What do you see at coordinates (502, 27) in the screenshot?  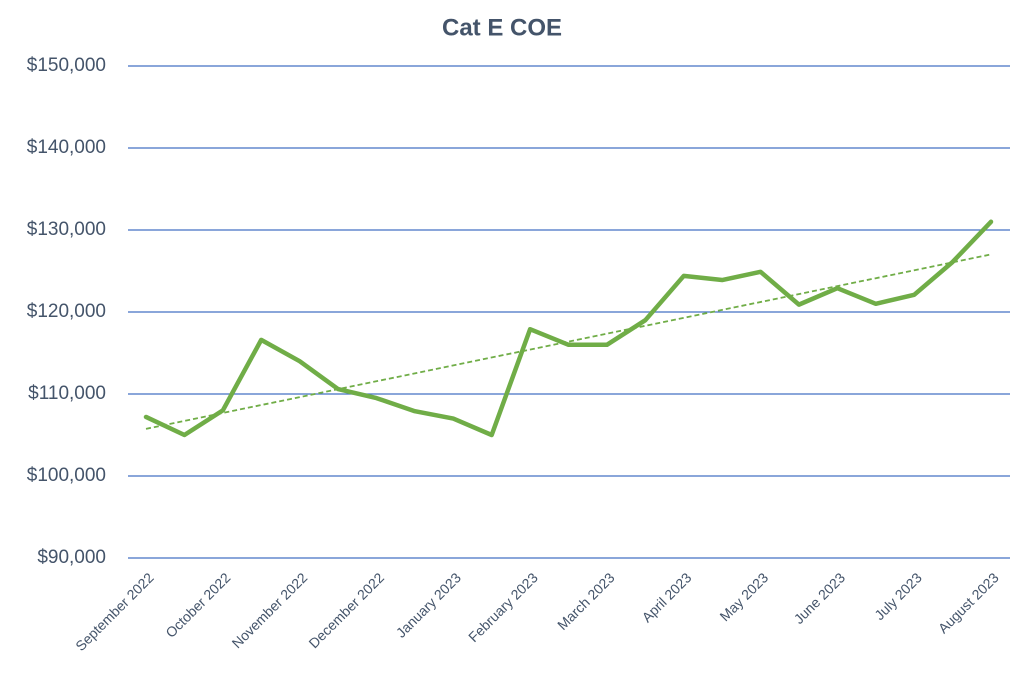 I see `chart-title: Cat E COE` at bounding box center [502, 27].